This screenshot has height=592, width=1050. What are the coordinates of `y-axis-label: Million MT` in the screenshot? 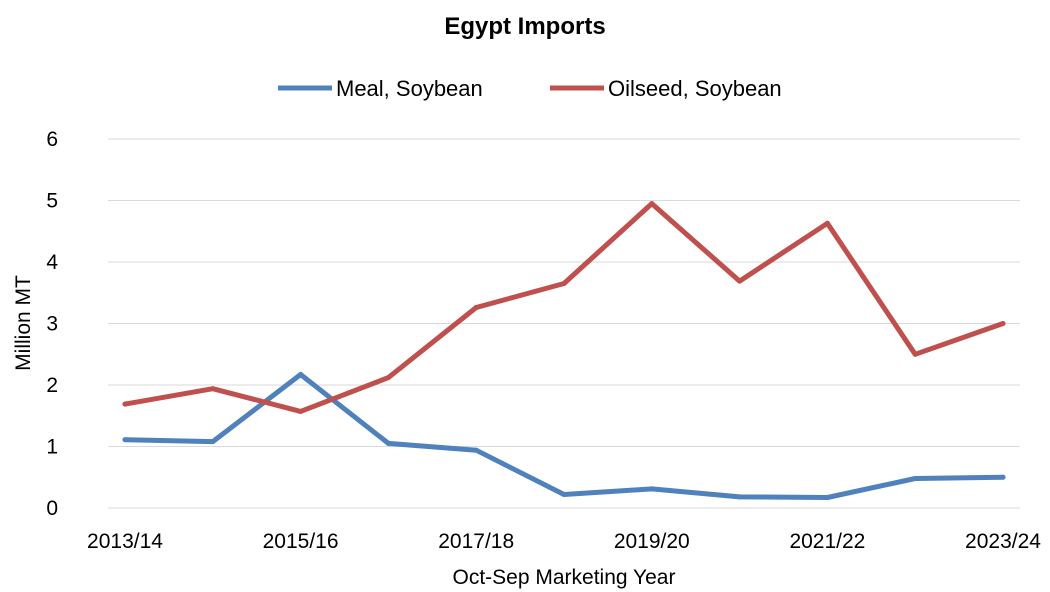 It's located at (23, 323).